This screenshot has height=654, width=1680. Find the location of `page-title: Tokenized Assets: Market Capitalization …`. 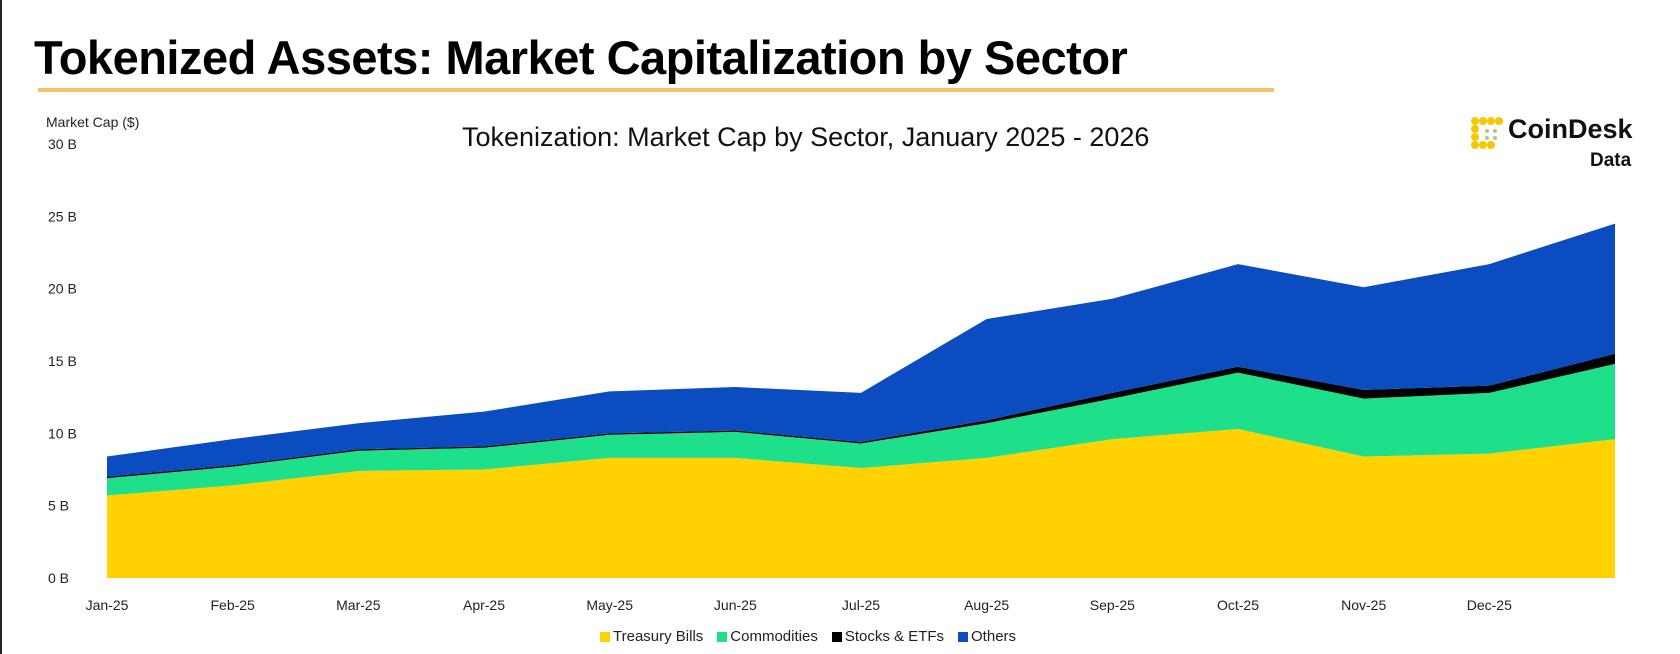

page-title: Tokenized Assets: Market Capitalization … is located at coordinates (581, 57).